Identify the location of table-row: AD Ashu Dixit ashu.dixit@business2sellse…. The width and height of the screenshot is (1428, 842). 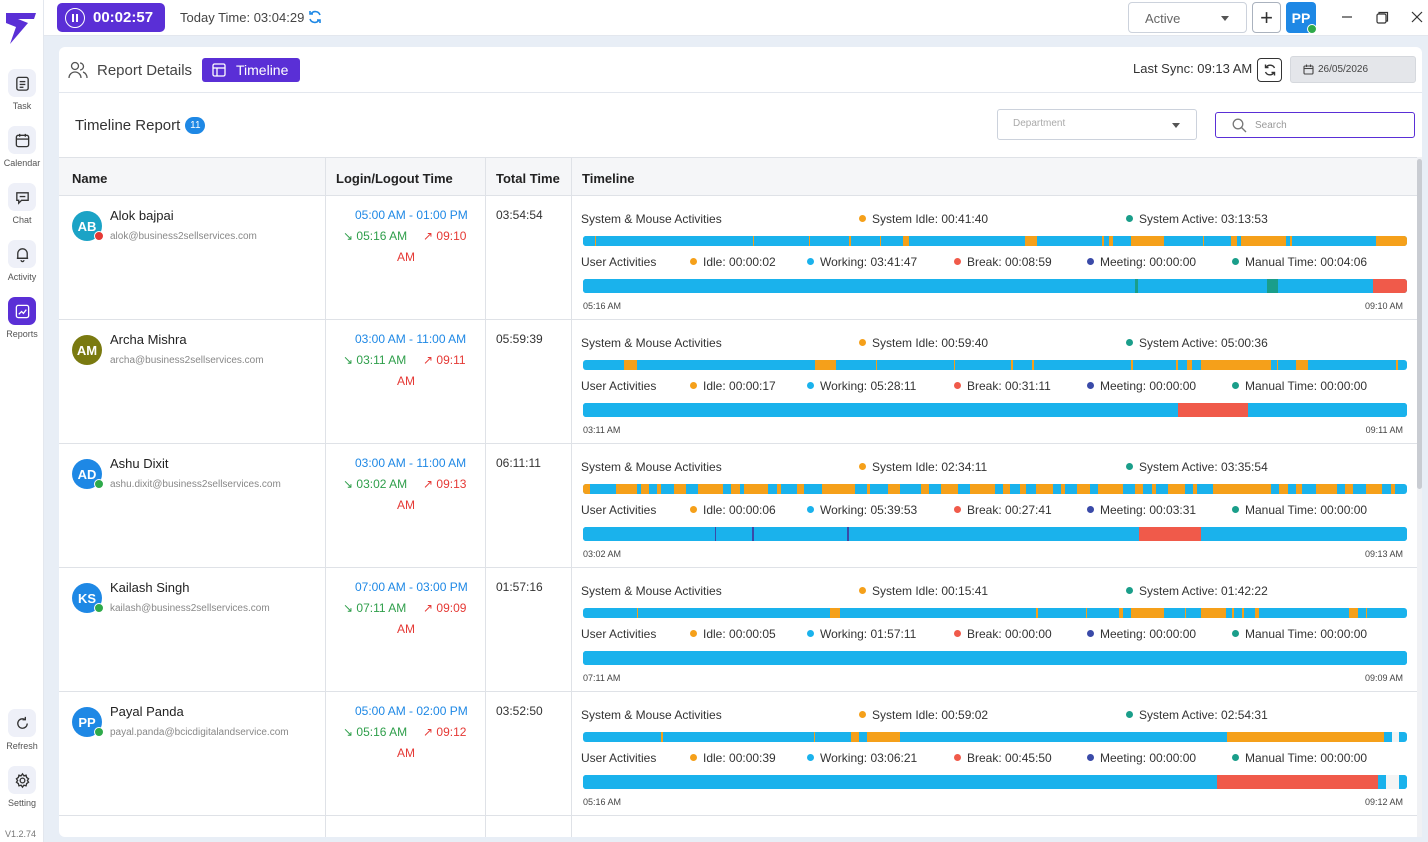
(738, 506).